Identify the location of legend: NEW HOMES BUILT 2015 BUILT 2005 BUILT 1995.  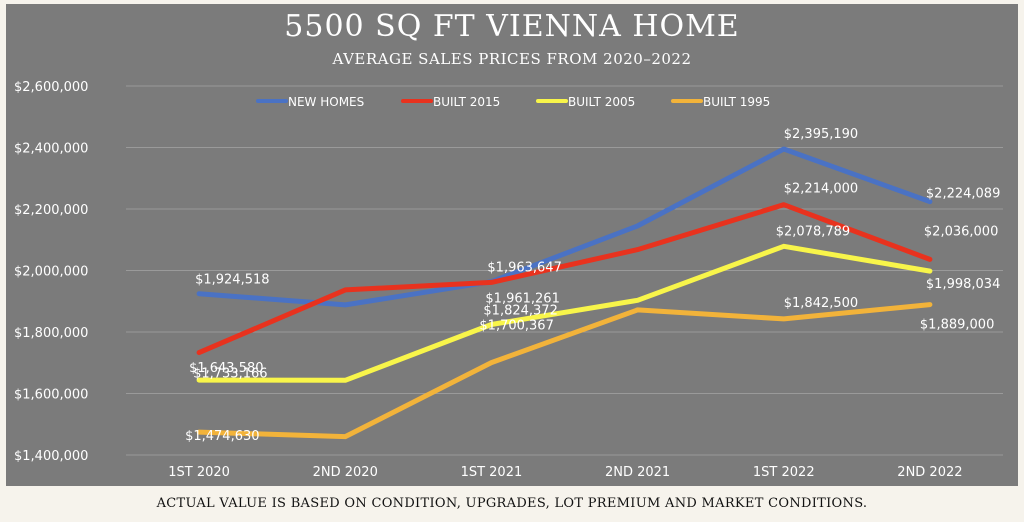
(513, 102).